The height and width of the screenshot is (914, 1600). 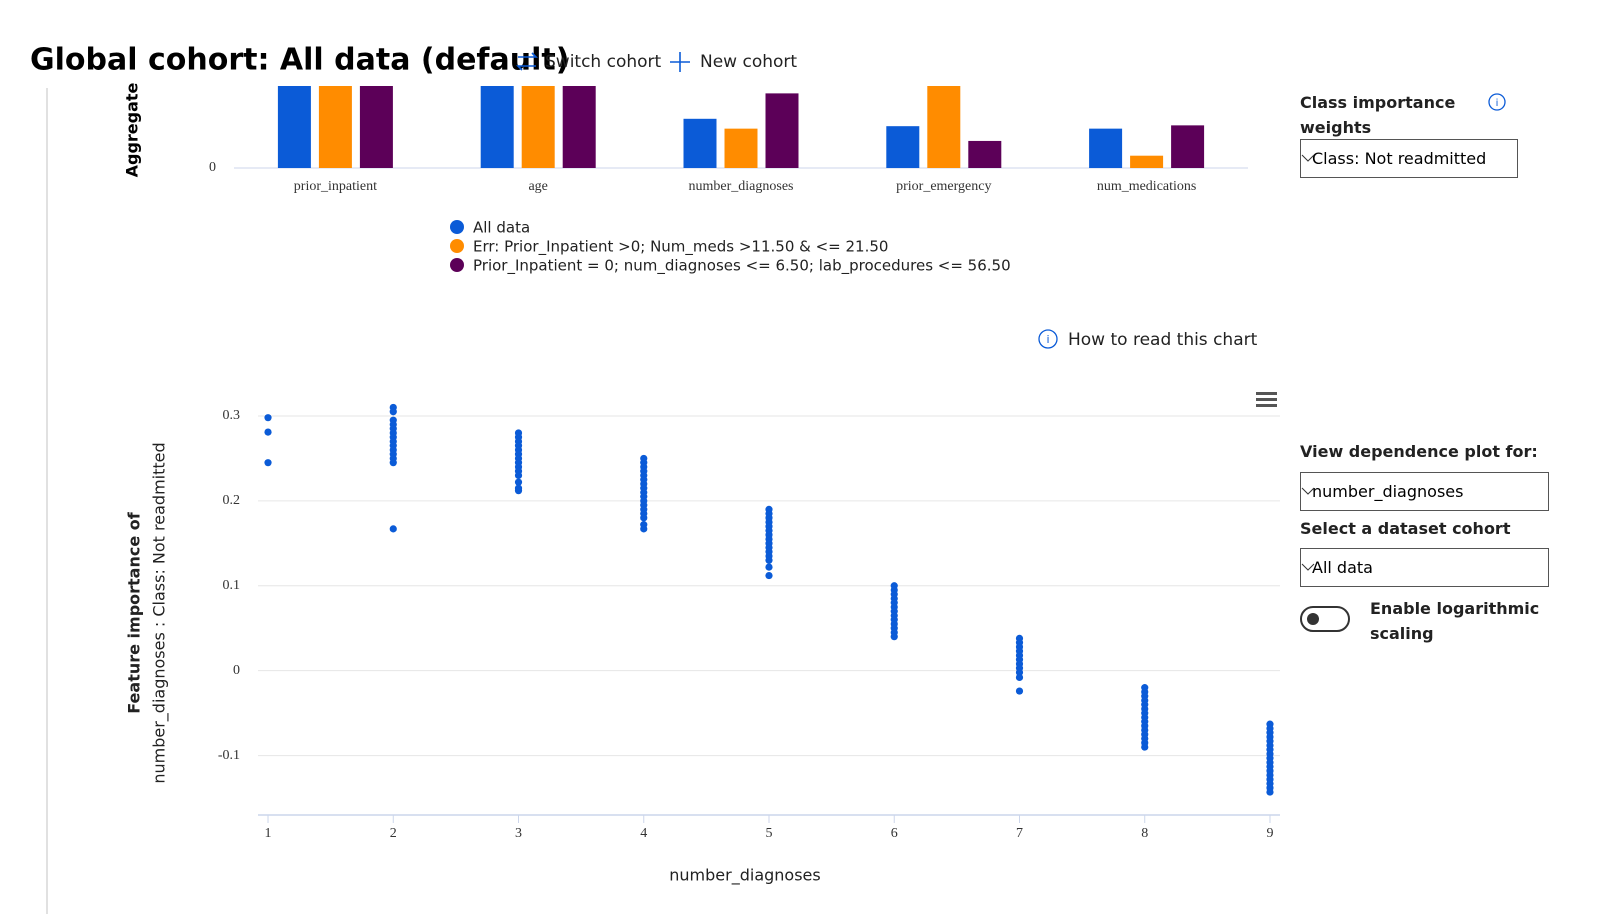 I want to click on new-cohort-button: New cohort, so click(x=733, y=62).